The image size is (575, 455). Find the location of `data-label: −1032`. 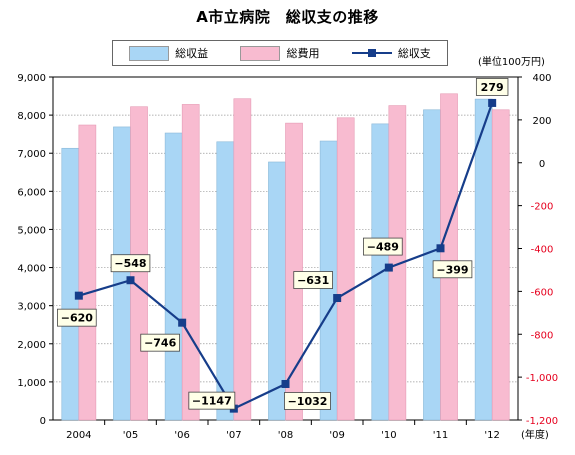

data-label: −1032 is located at coordinates (308, 401).